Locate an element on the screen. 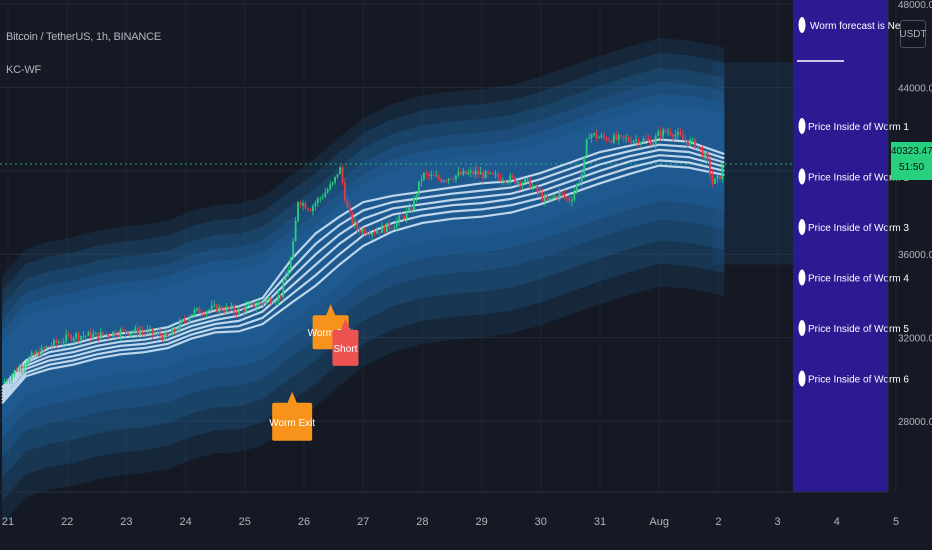 The height and width of the screenshot is (550, 932). price-unit-button: USDT is located at coordinates (913, 34).